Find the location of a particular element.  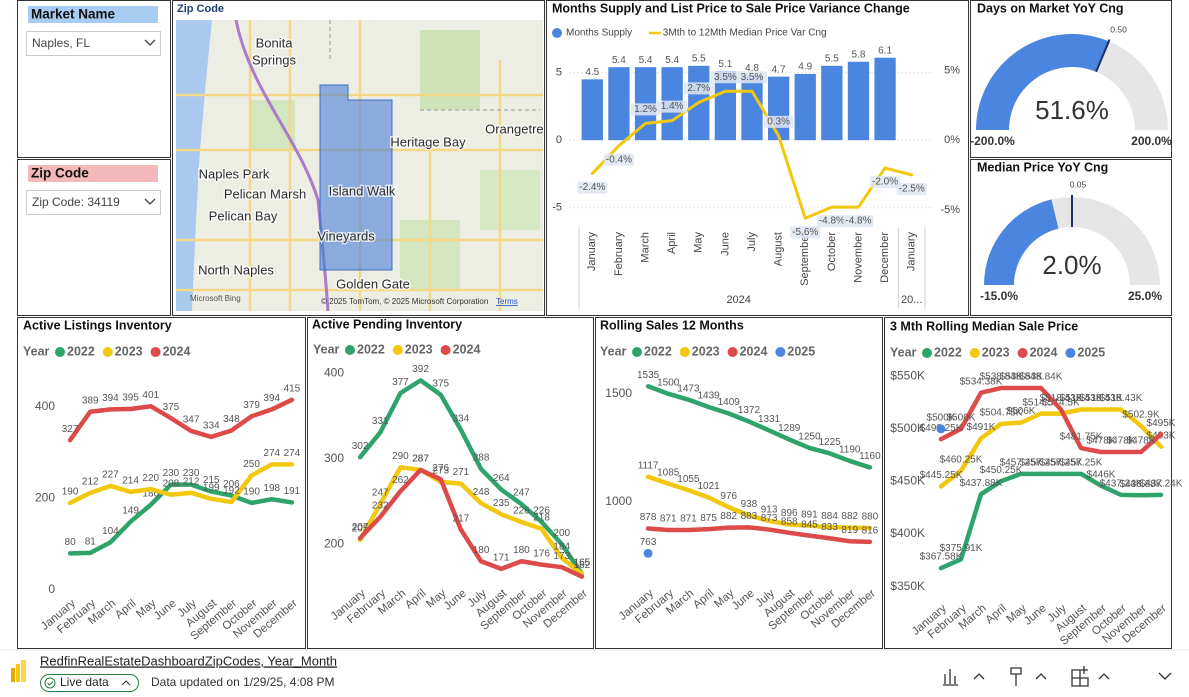

data-label: 226 is located at coordinates (541, 511).